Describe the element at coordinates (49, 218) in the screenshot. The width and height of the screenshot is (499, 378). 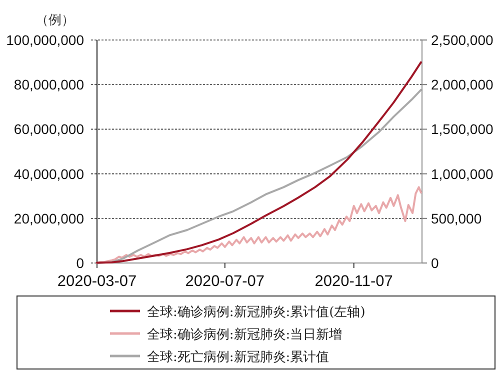
I see `y-tick-label: 20,000,000` at that location.